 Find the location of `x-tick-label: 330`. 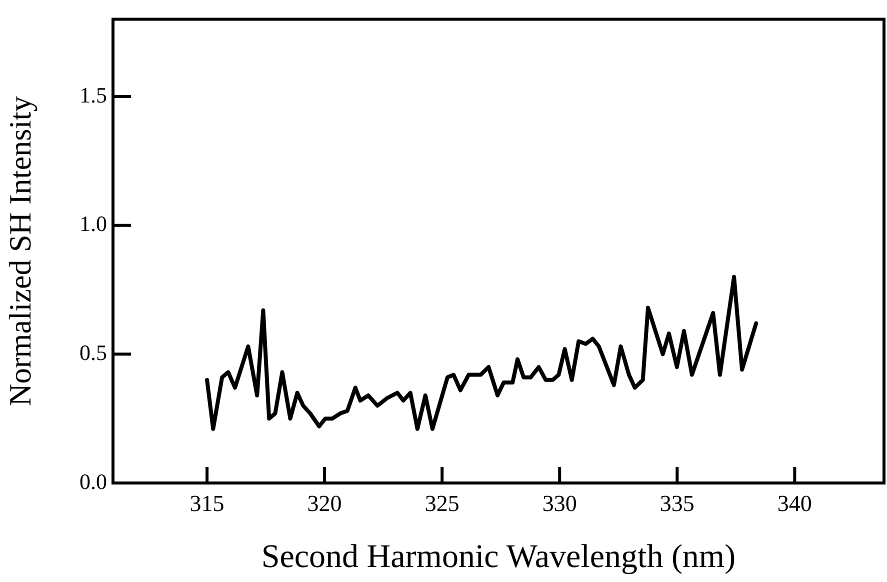

x-tick-label: 330 is located at coordinates (559, 503).